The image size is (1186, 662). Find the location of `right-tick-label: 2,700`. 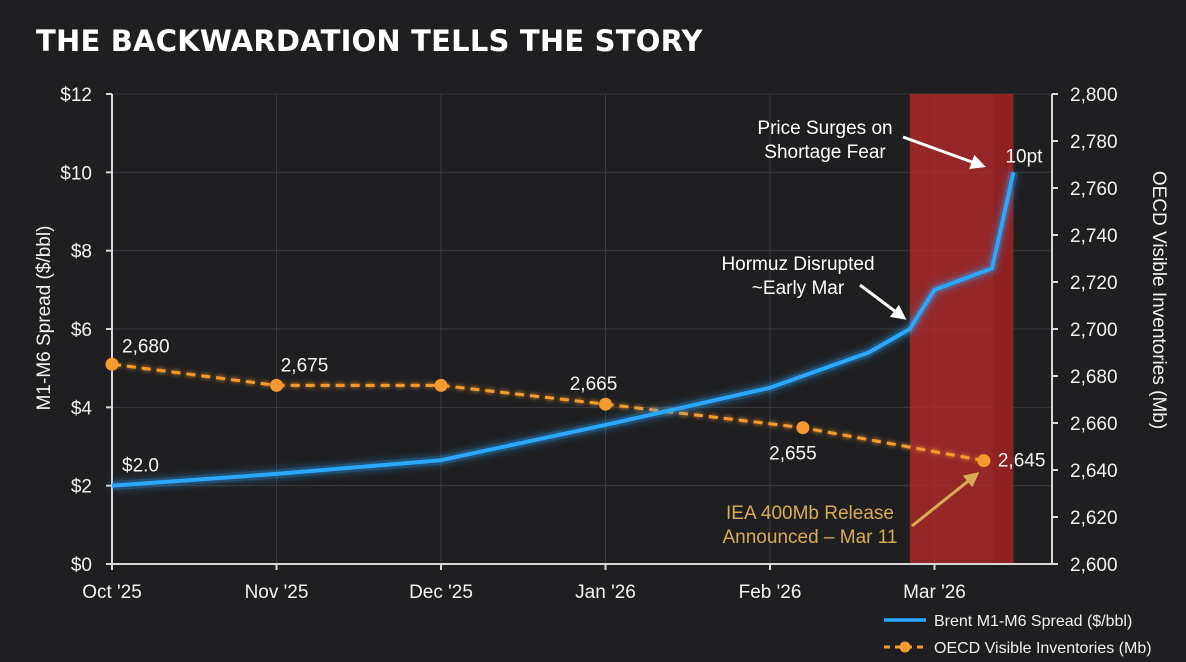

right-tick-label: 2,700 is located at coordinates (1094, 330).